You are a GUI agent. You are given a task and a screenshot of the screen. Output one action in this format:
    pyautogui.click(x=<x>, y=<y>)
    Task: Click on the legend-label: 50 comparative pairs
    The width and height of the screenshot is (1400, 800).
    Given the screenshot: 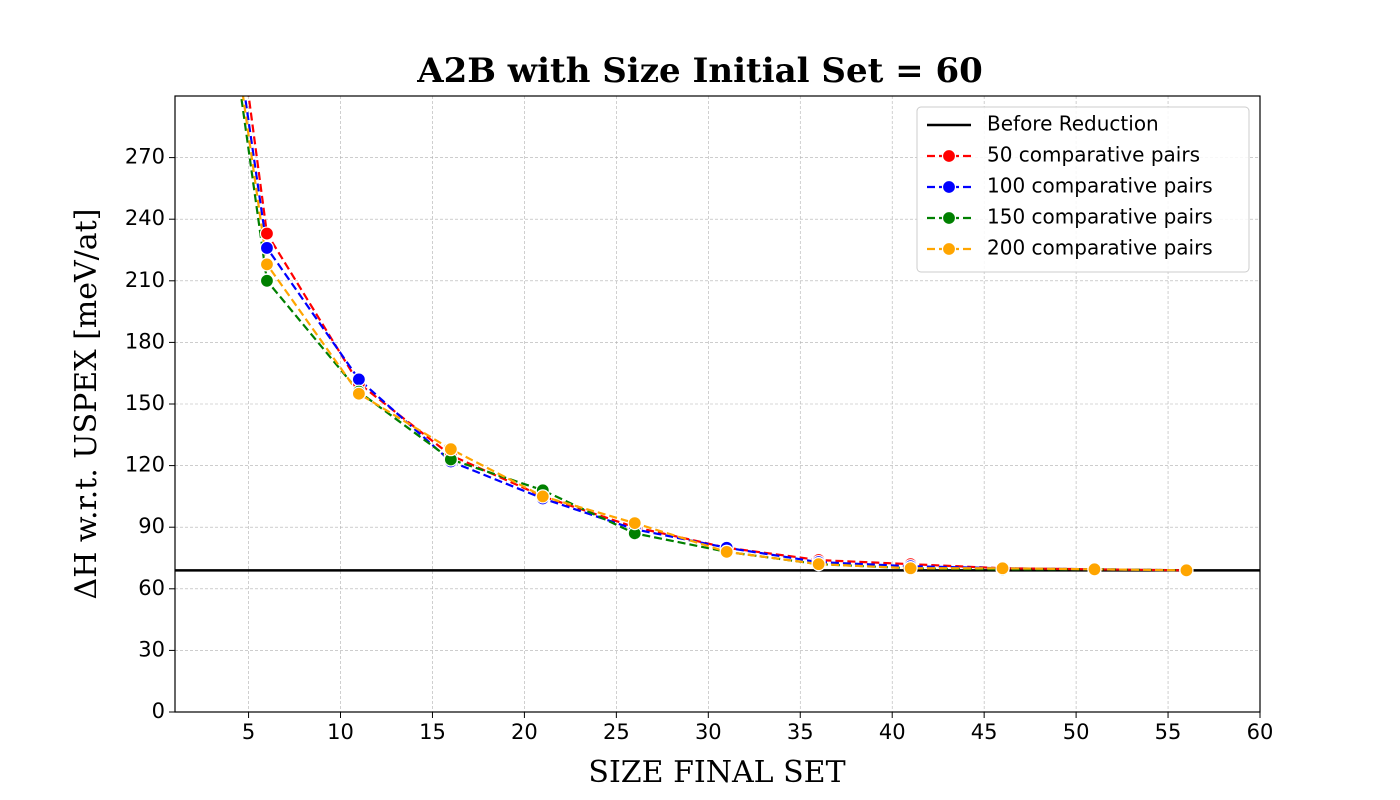 What is the action you would take?
    pyautogui.click(x=1093, y=155)
    